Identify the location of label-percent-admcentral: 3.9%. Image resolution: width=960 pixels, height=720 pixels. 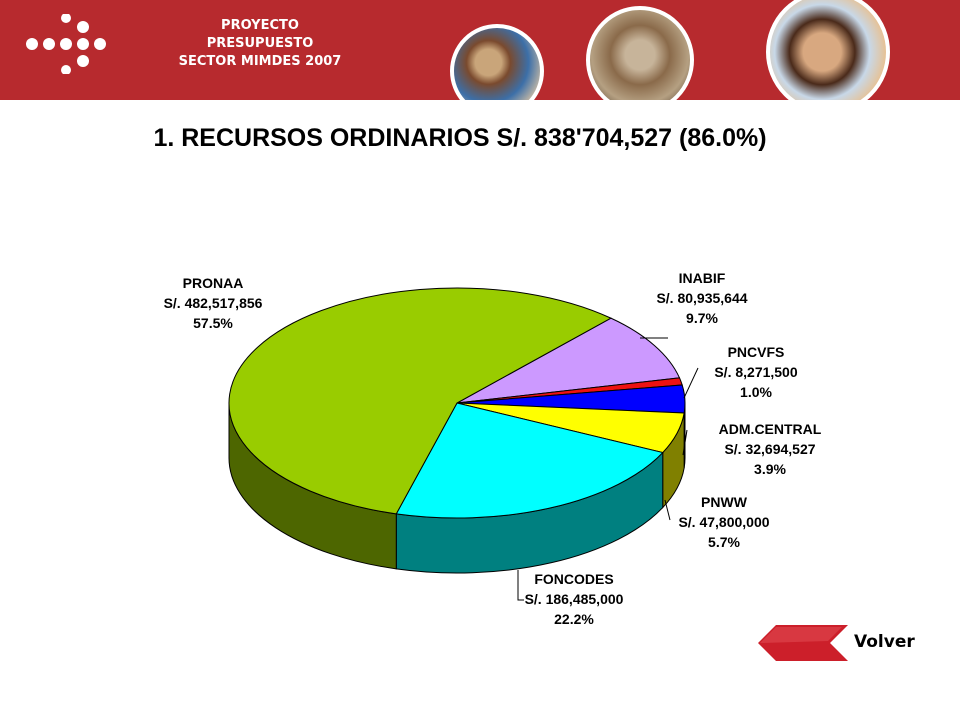
(770, 469).